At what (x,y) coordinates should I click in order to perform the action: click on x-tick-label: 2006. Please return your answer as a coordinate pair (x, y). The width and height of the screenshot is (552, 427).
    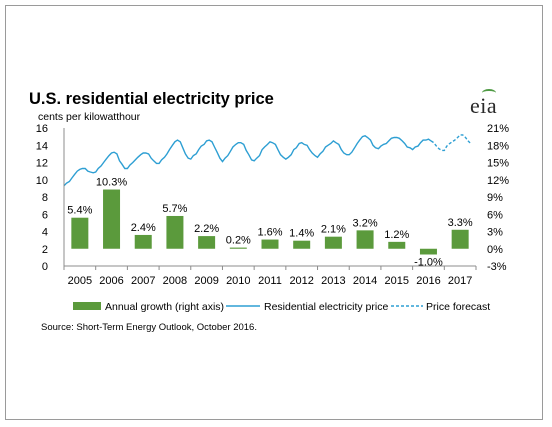
    Looking at the image, I should click on (111, 281).